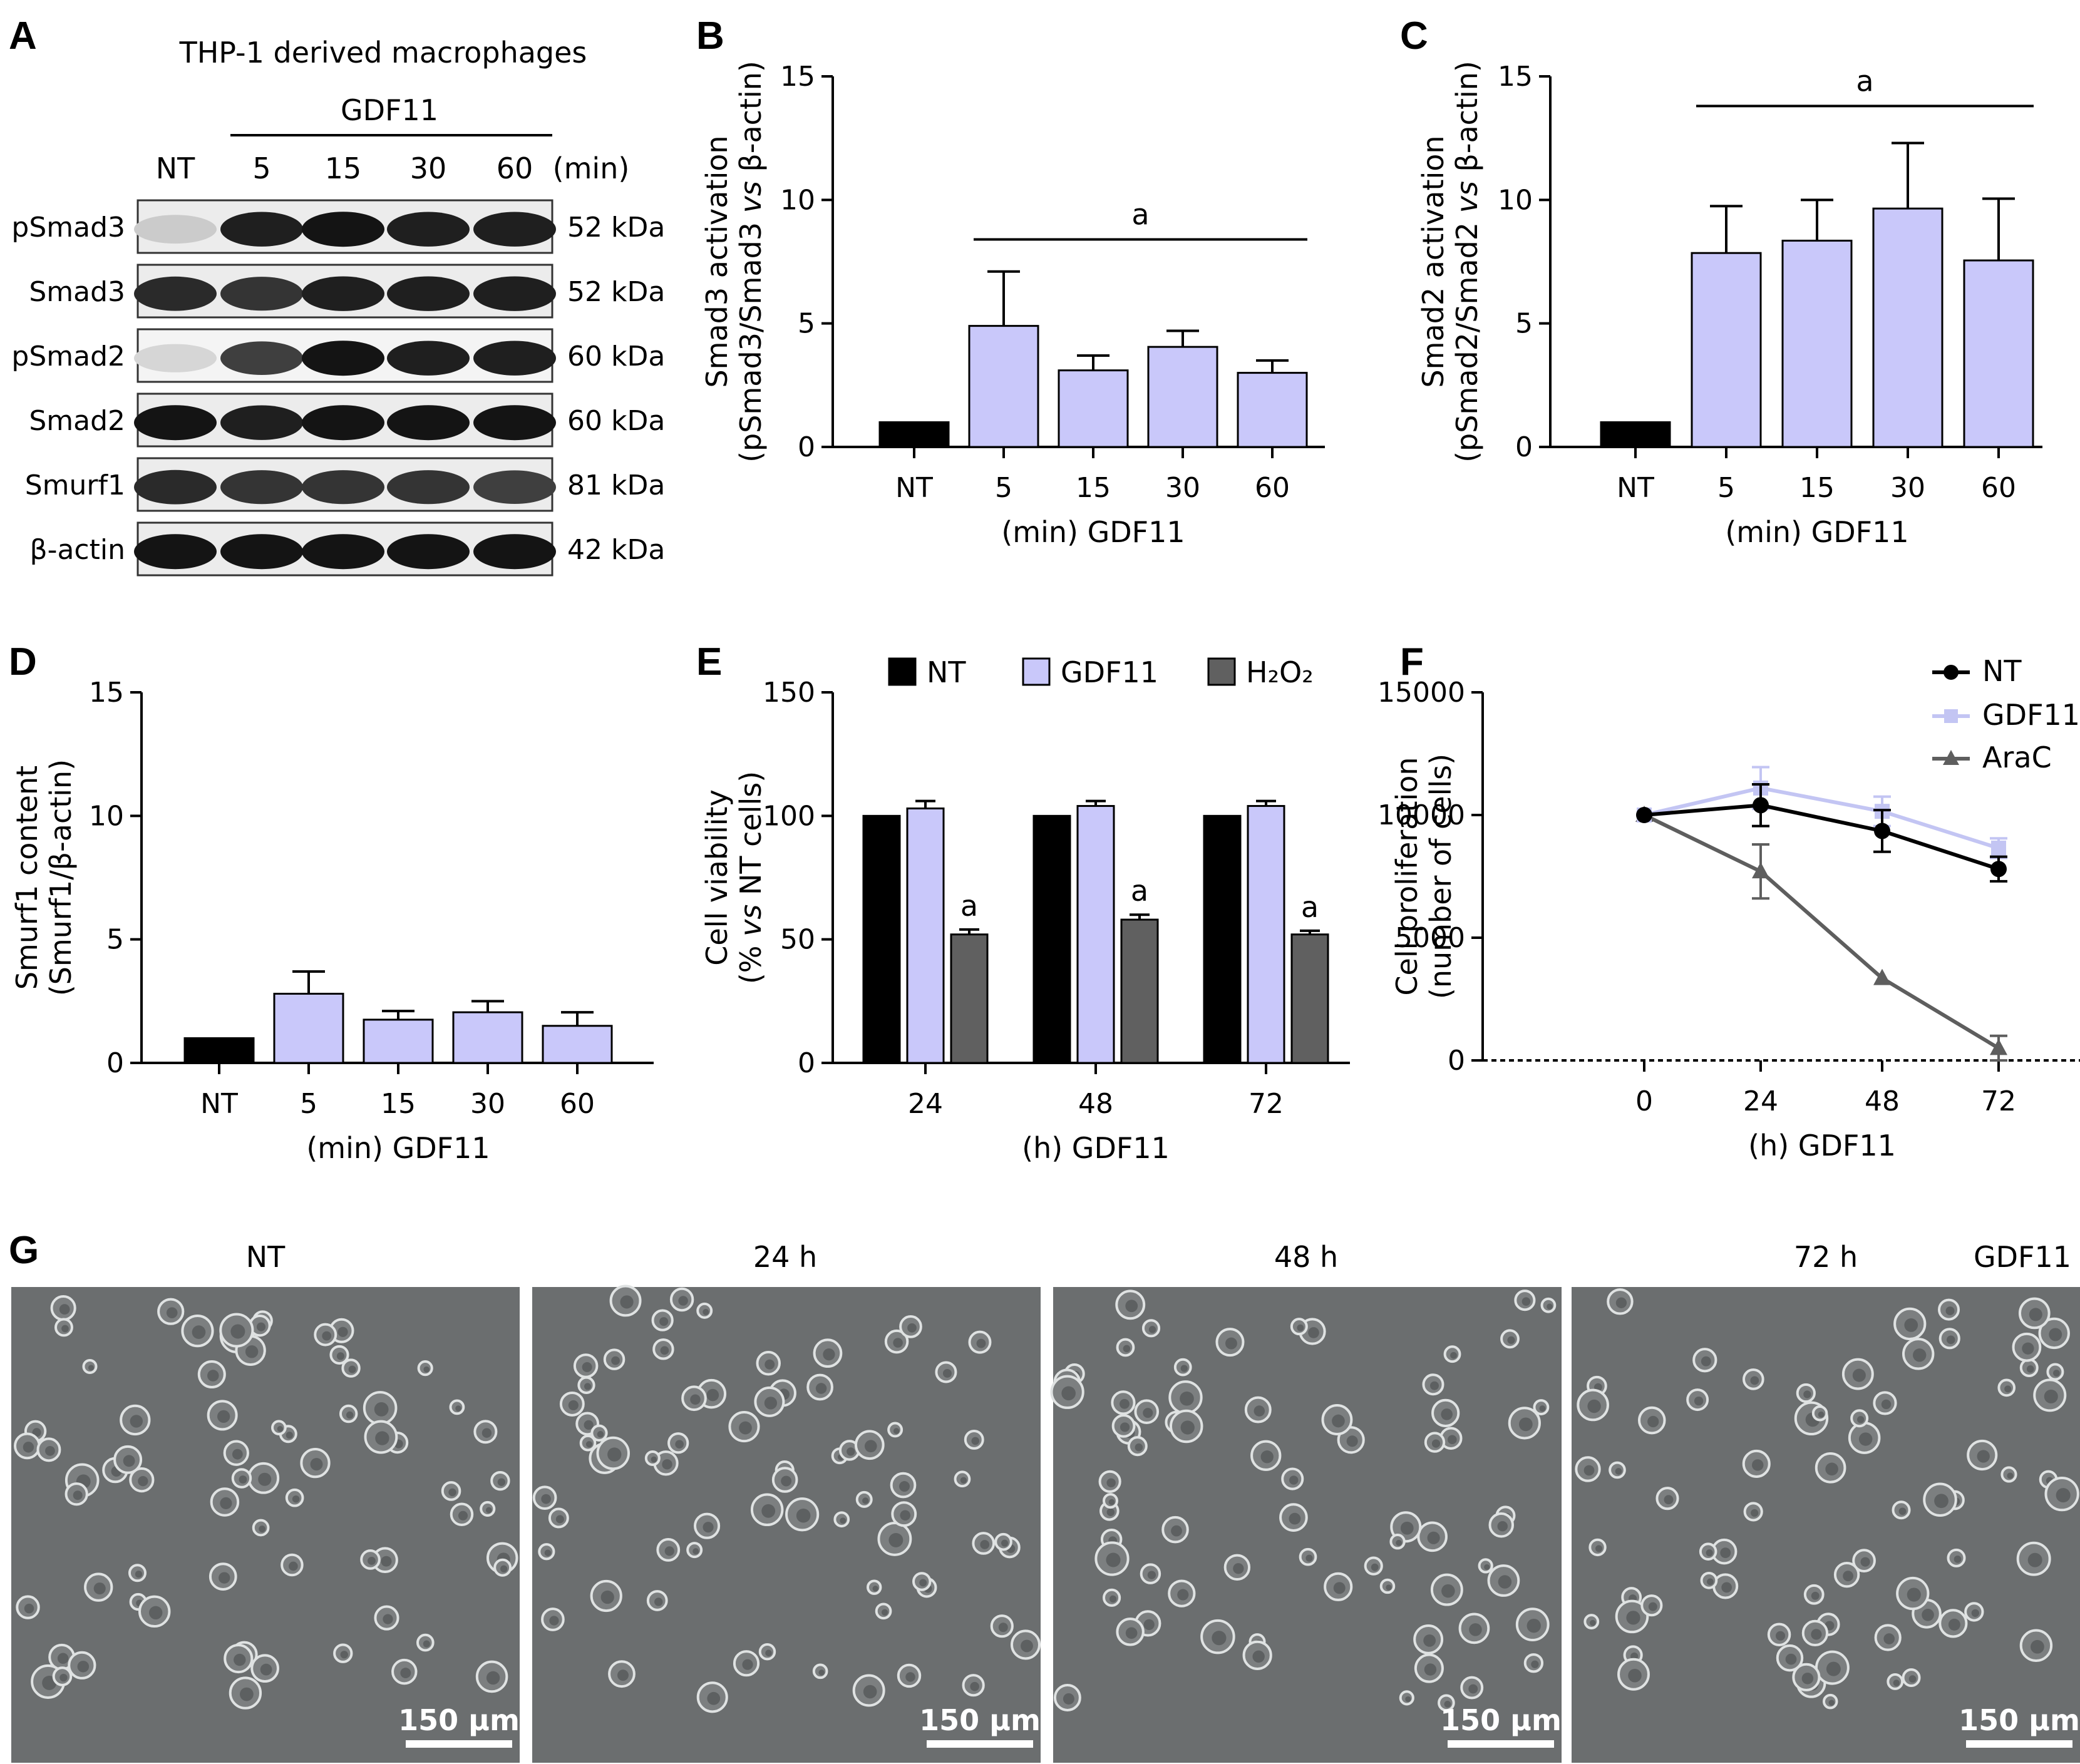 This screenshot has width=2080, height=1764. What do you see at coordinates (1310, 907) in the screenshot?
I see `significance-label: a` at bounding box center [1310, 907].